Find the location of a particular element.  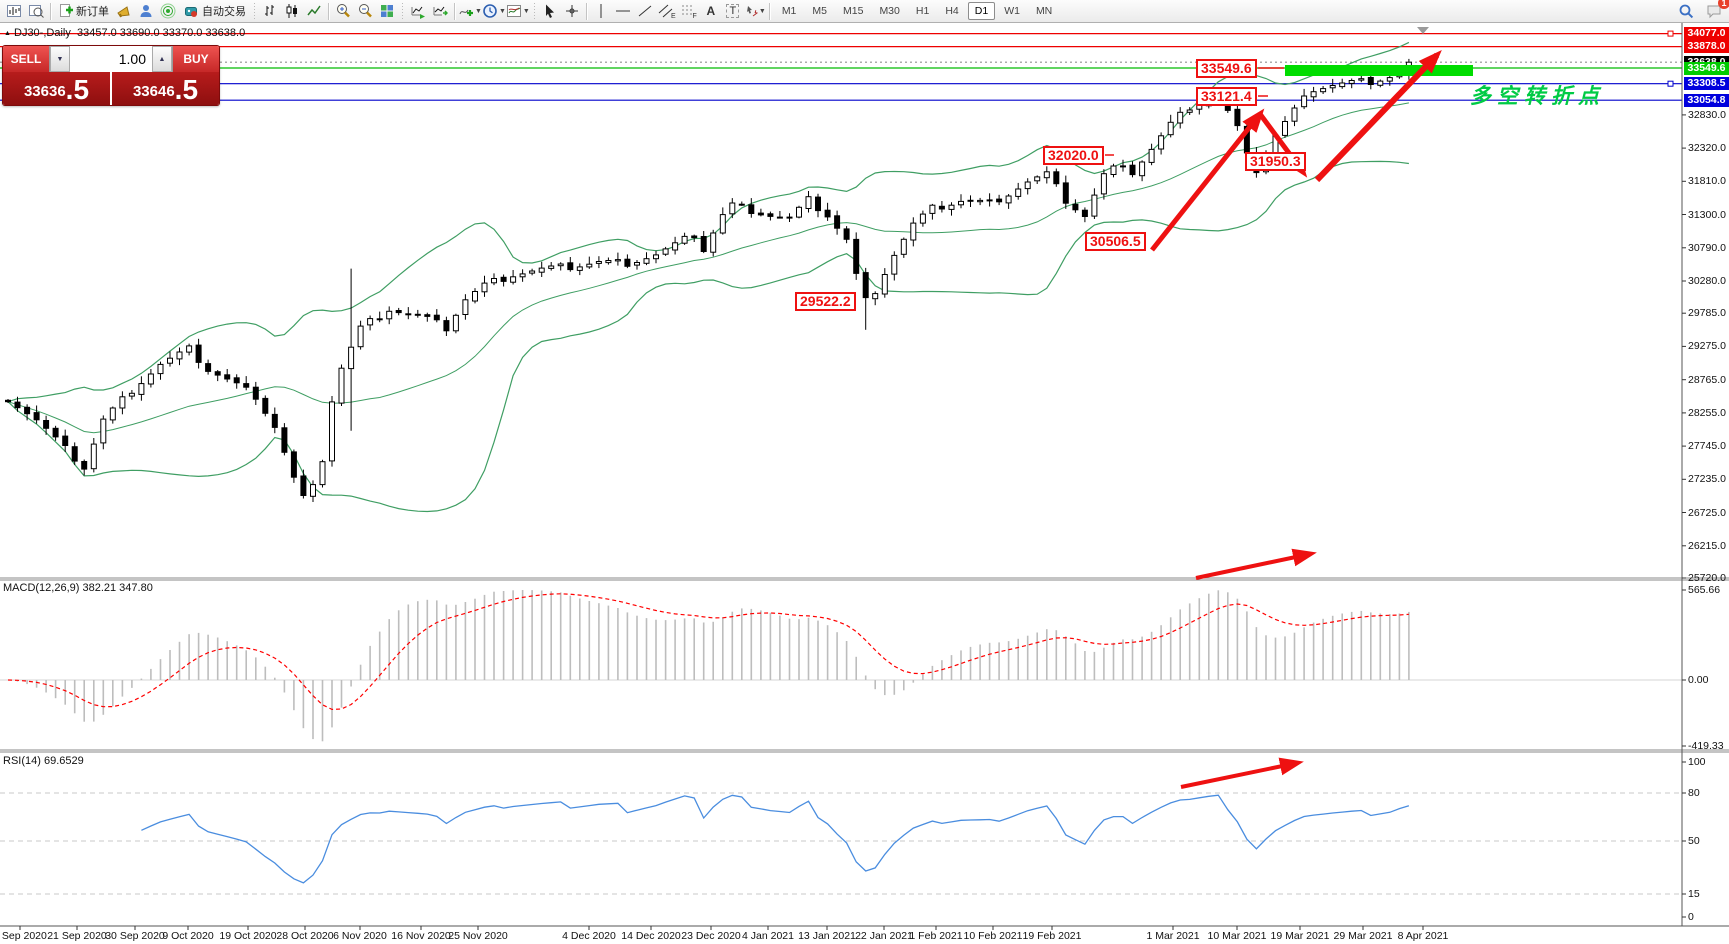

cursor-icon is located at coordinates (550, 11).